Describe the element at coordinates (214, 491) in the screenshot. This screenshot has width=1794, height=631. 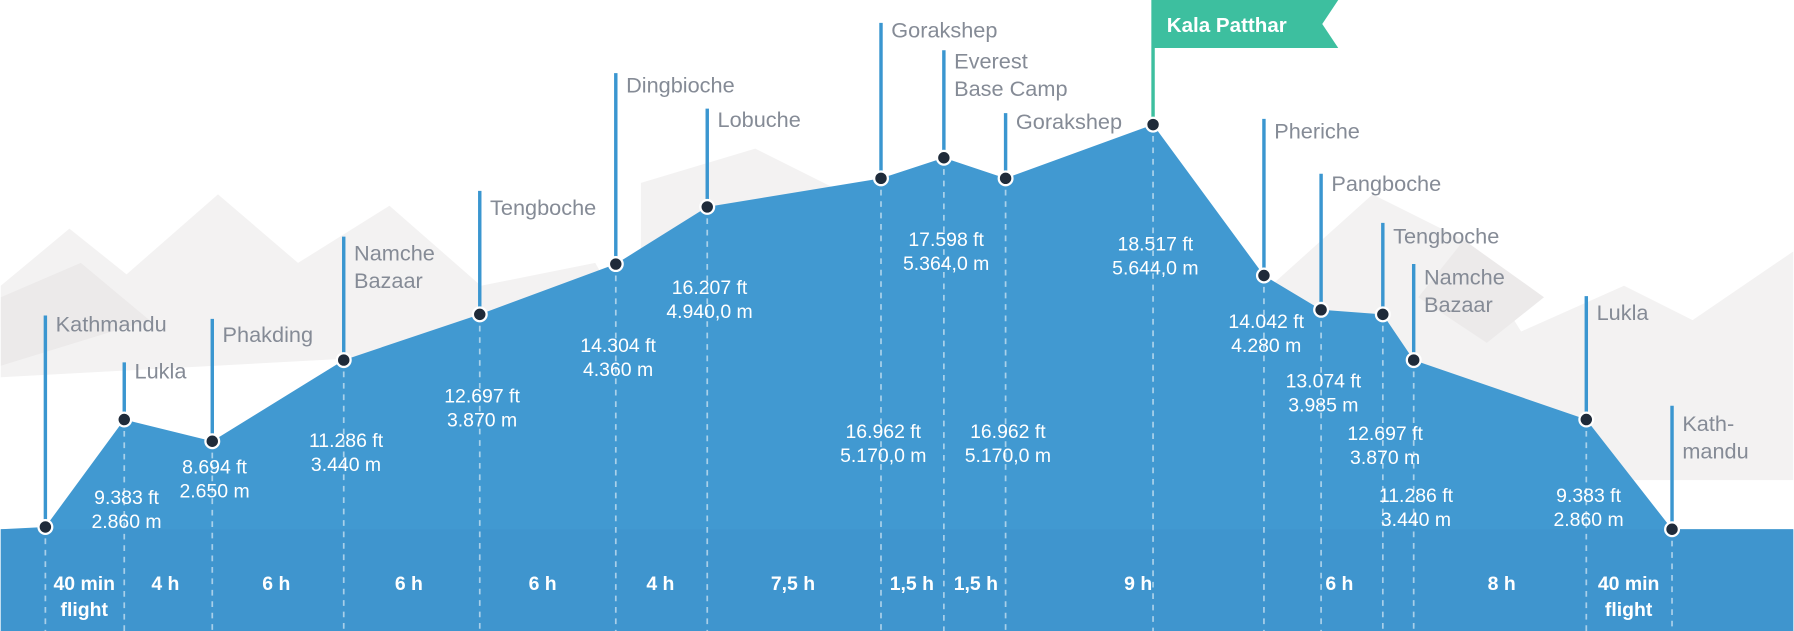
I see `elevation-label: 2.650 m` at that location.